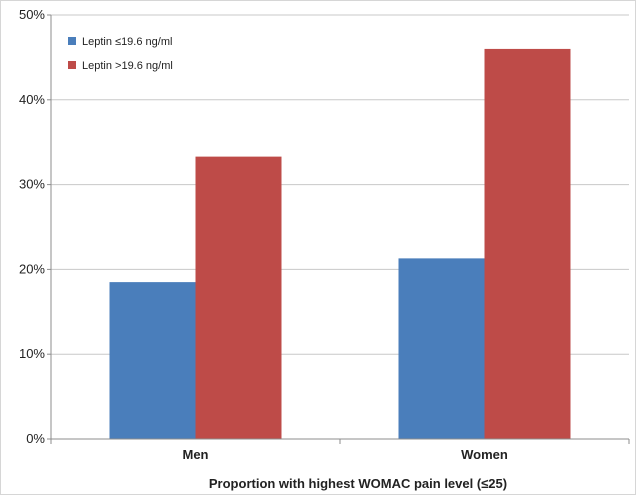  Describe the element at coordinates (196, 454) in the screenshot. I see `x-category-label: Men` at that location.